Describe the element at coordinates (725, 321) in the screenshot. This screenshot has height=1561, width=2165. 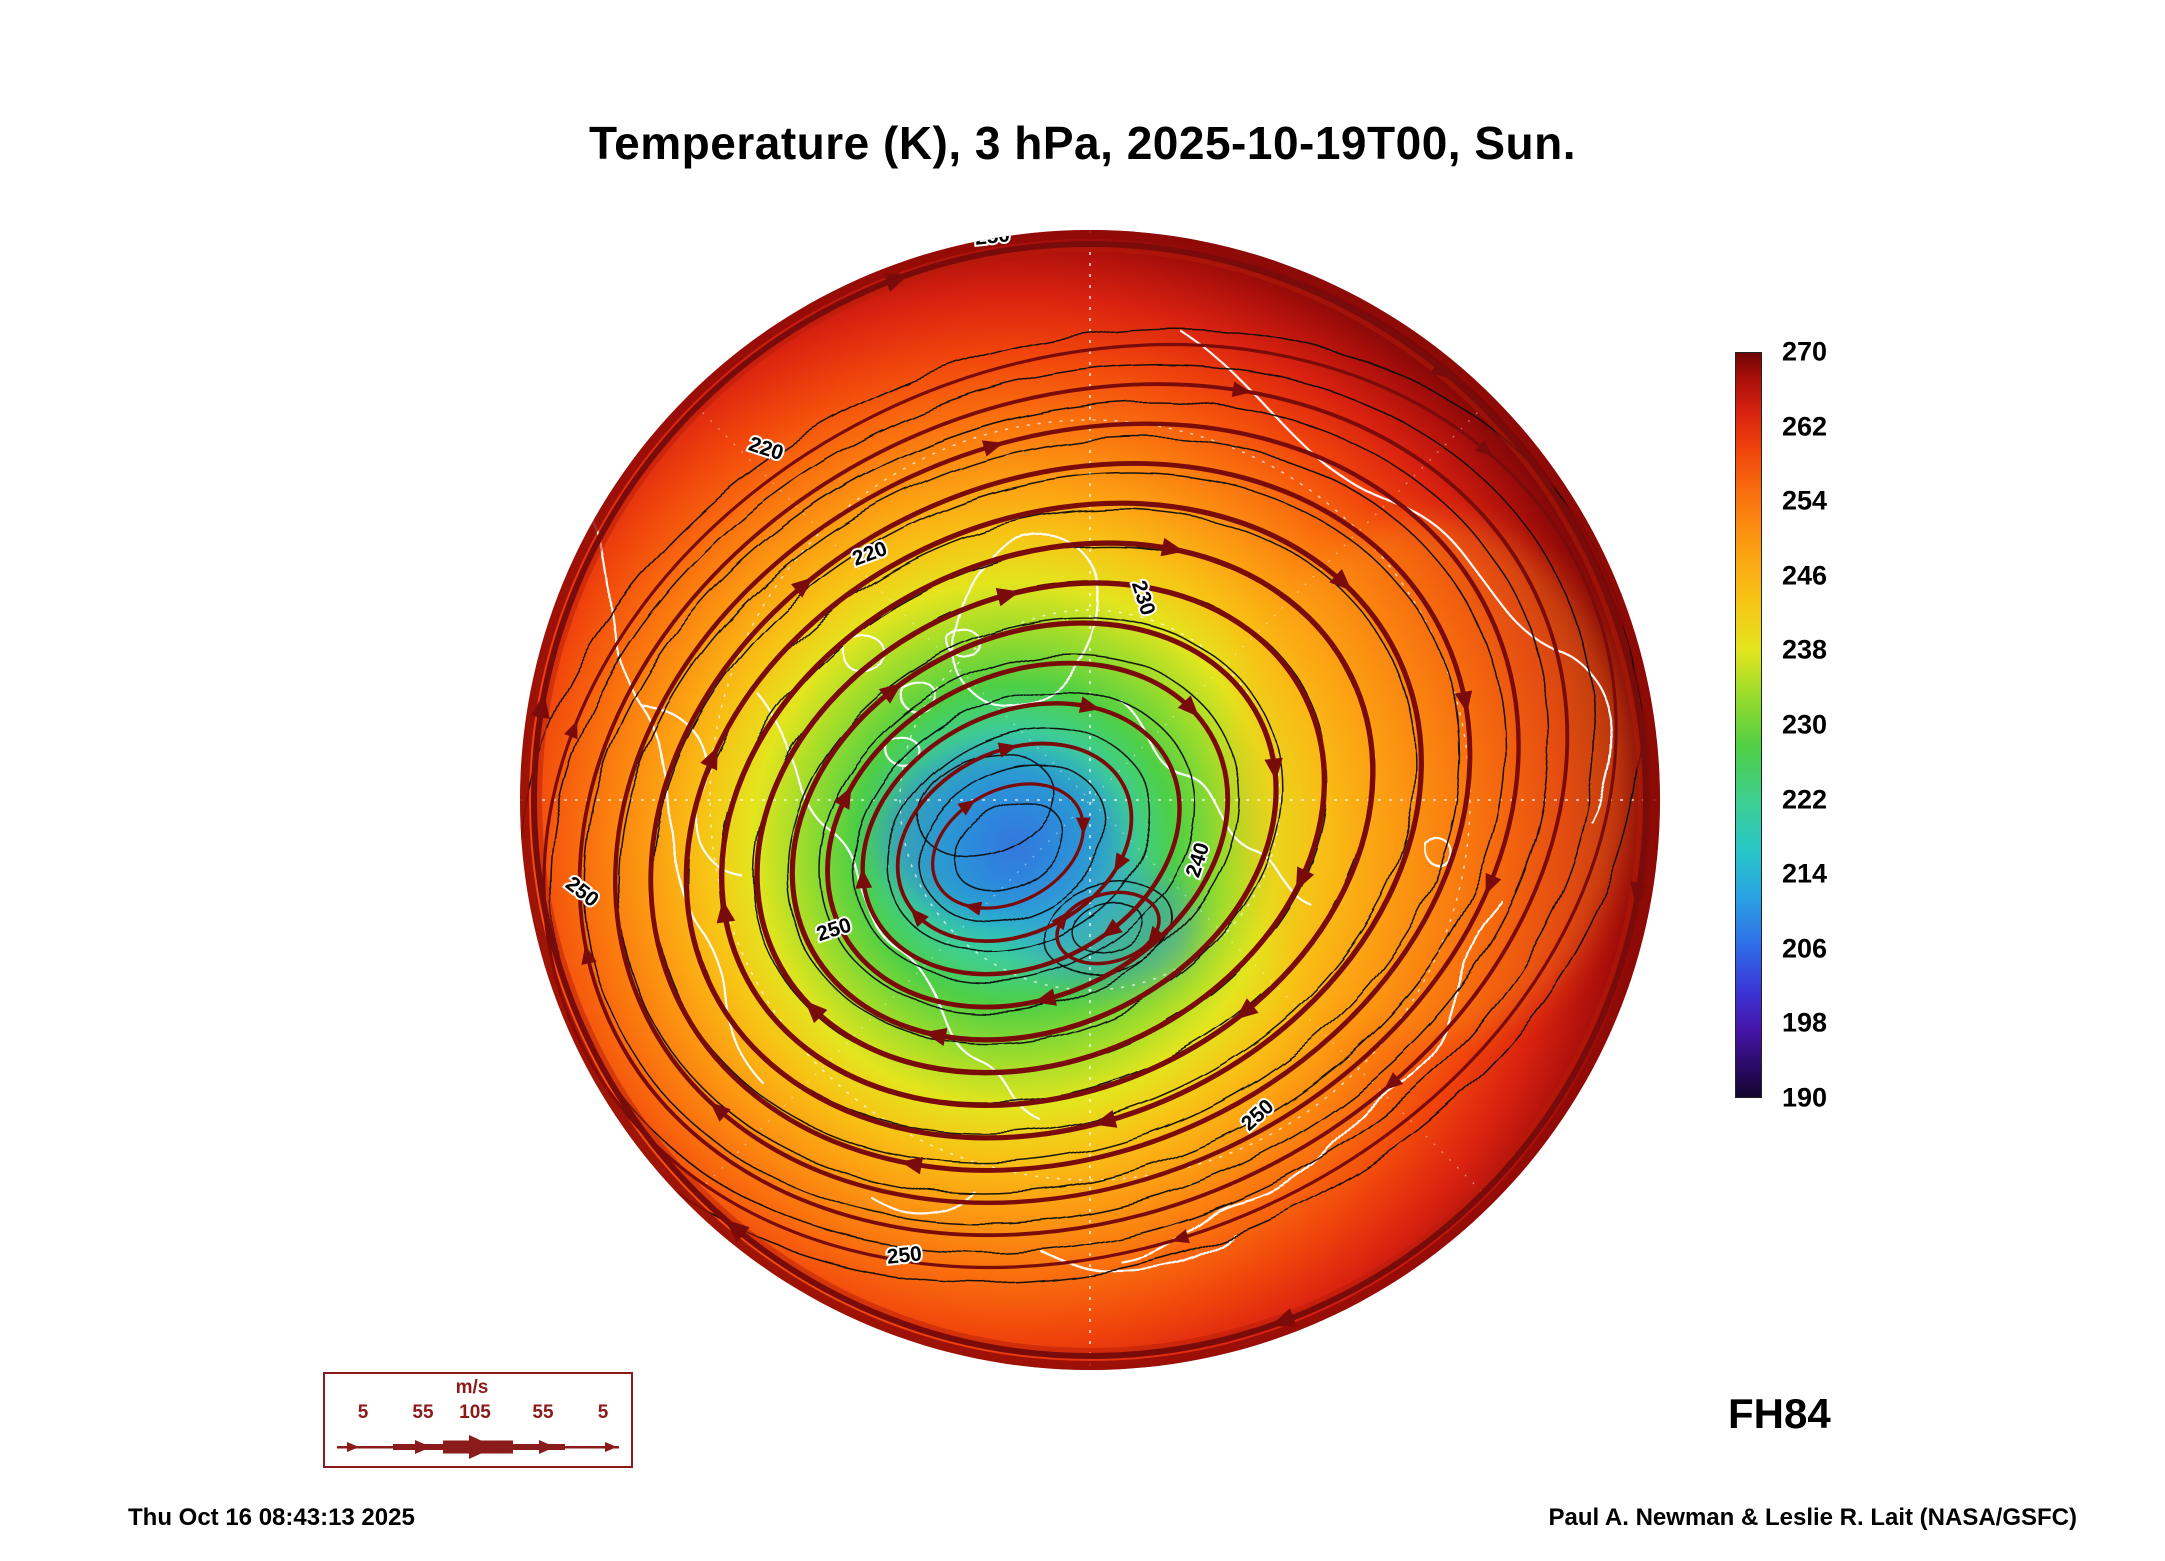
I see `contour-value-label: 230` at that location.